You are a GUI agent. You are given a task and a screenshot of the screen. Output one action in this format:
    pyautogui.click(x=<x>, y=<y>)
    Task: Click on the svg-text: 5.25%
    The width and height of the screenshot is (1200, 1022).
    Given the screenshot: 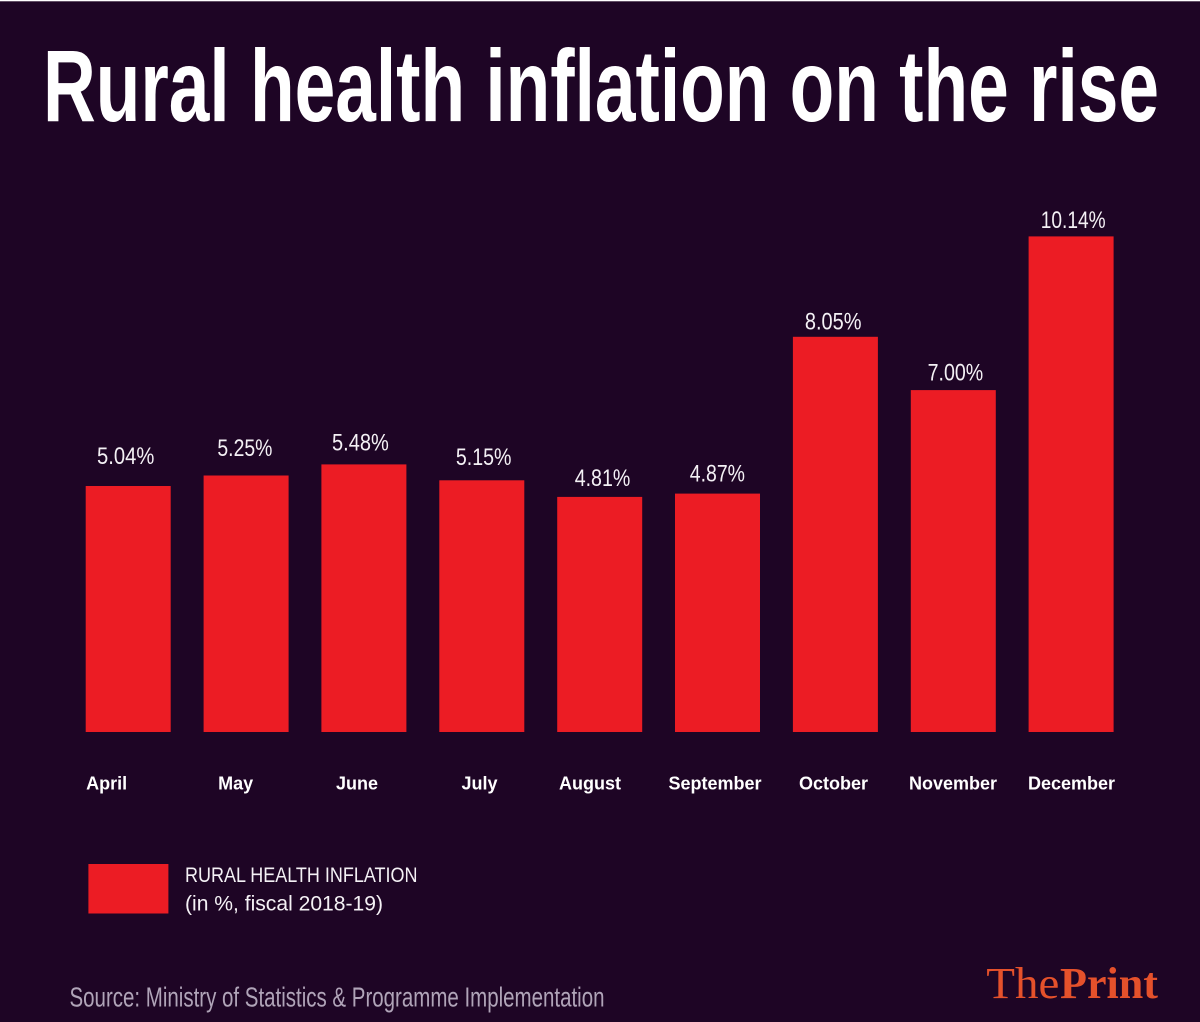 What is the action you would take?
    pyautogui.click(x=244, y=449)
    